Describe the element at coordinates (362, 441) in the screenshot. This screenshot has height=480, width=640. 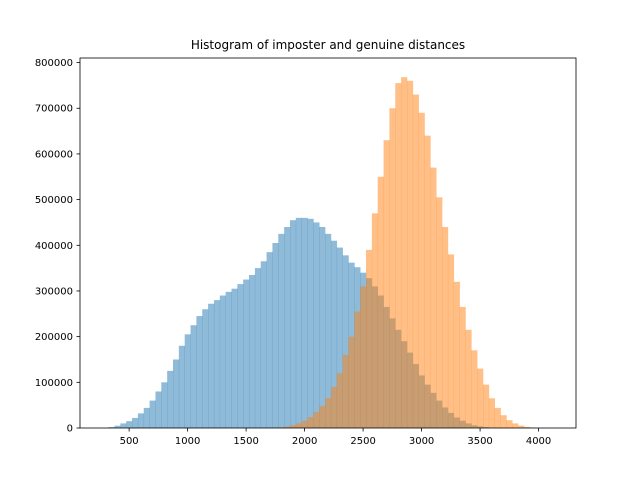
I see `x-tick-label: 2500` at that location.